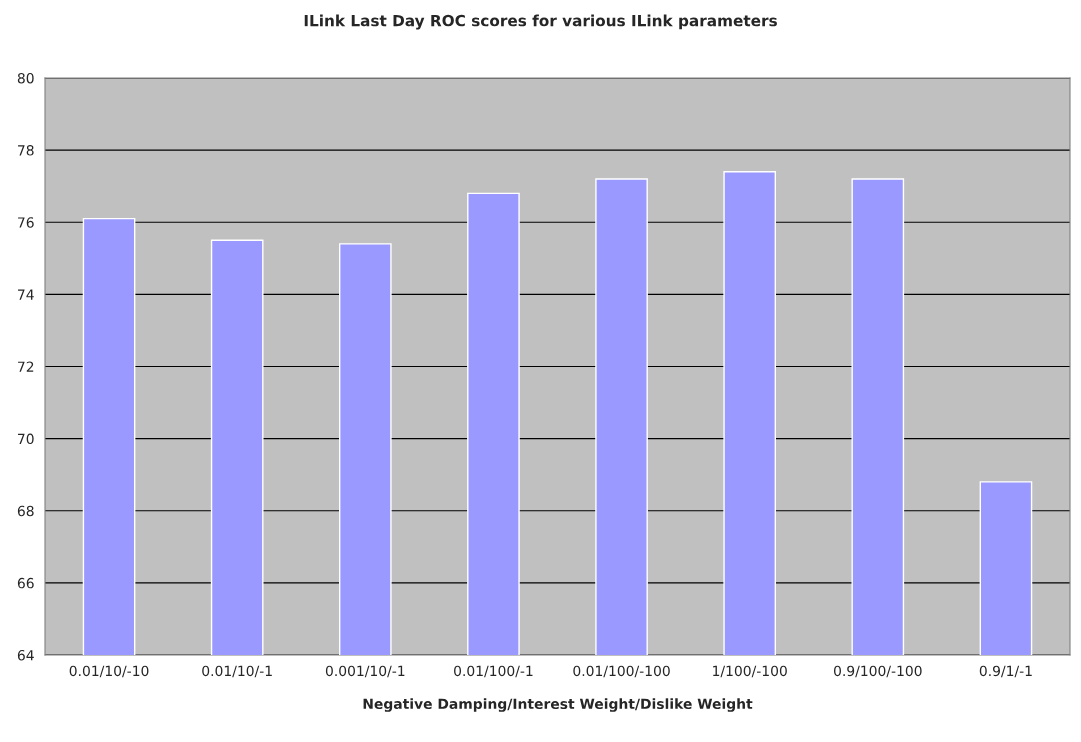 The width and height of the screenshot is (1081, 742). Describe the element at coordinates (26, 439) in the screenshot. I see `y-tick-label: 70` at that location.